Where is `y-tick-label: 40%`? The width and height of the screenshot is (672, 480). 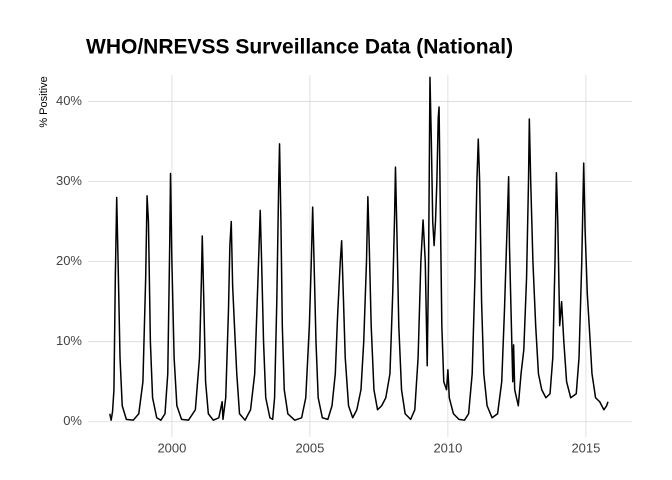 y-tick-label: 40% is located at coordinates (69, 100).